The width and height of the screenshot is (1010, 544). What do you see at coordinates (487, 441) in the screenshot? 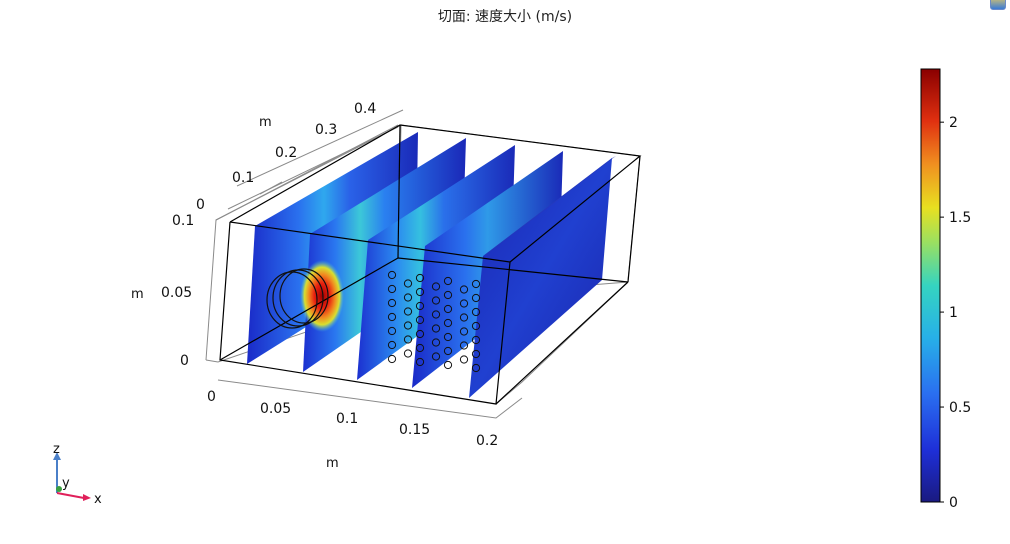
I see `x-tick-4: 0.2` at bounding box center [487, 441].